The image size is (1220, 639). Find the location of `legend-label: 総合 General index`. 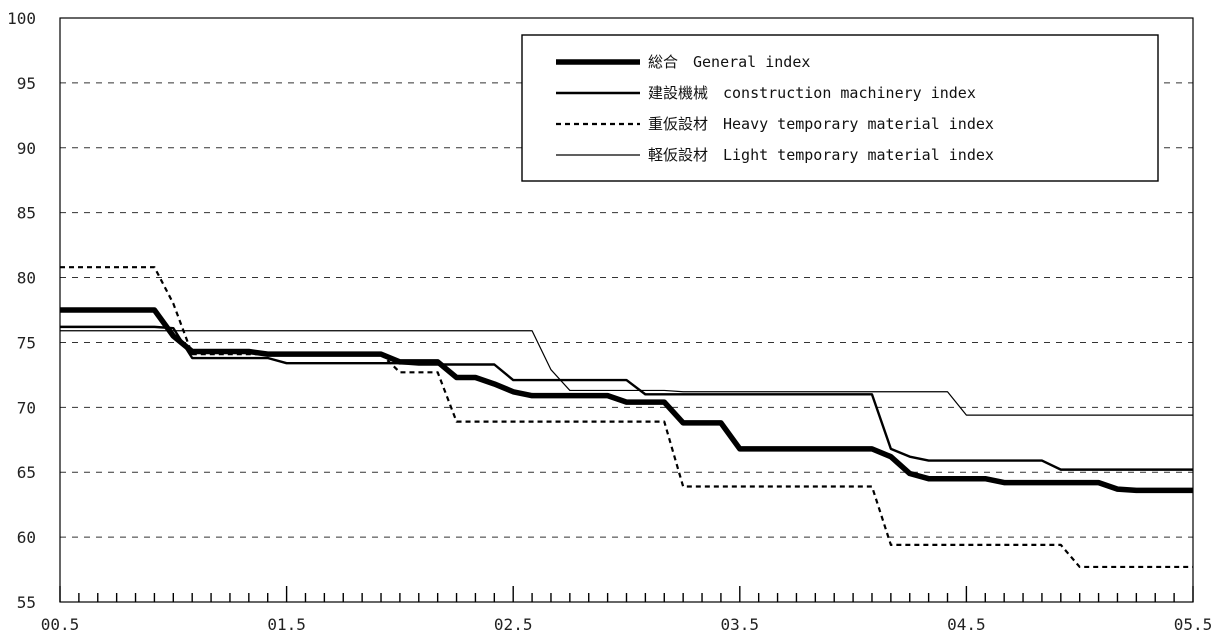

legend-label: 総合 General index is located at coordinates (729, 62).